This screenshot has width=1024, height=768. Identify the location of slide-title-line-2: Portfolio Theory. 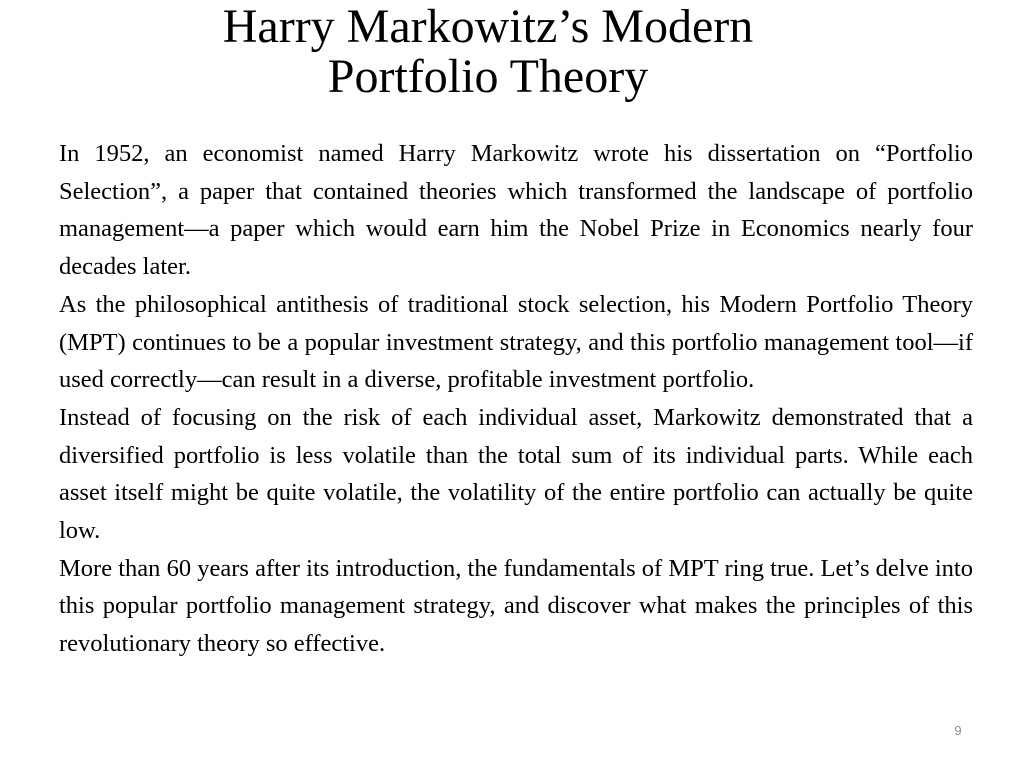
(488, 76).